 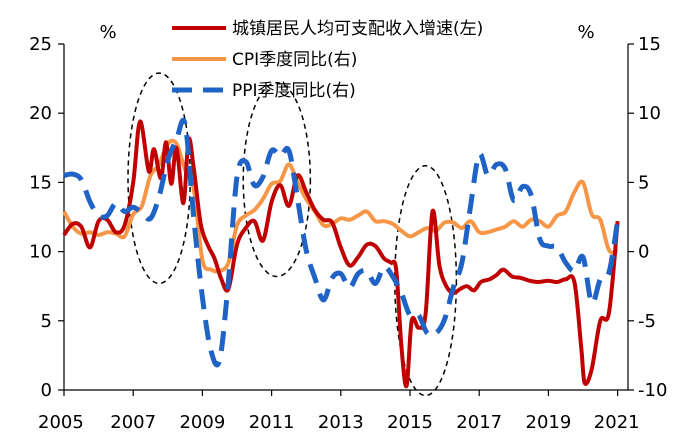 I want to click on legend-label-2: PPI季度同比(右), so click(x=294, y=91).